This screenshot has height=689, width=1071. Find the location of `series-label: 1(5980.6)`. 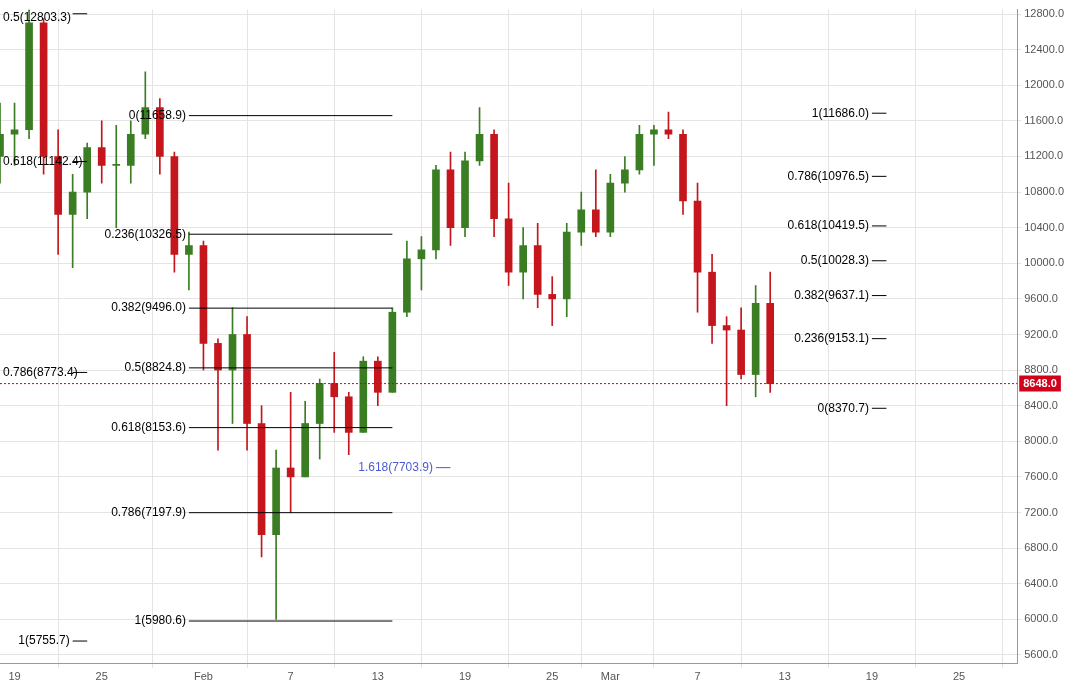

series-label: 1(5980.6) is located at coordinates (160, 620).